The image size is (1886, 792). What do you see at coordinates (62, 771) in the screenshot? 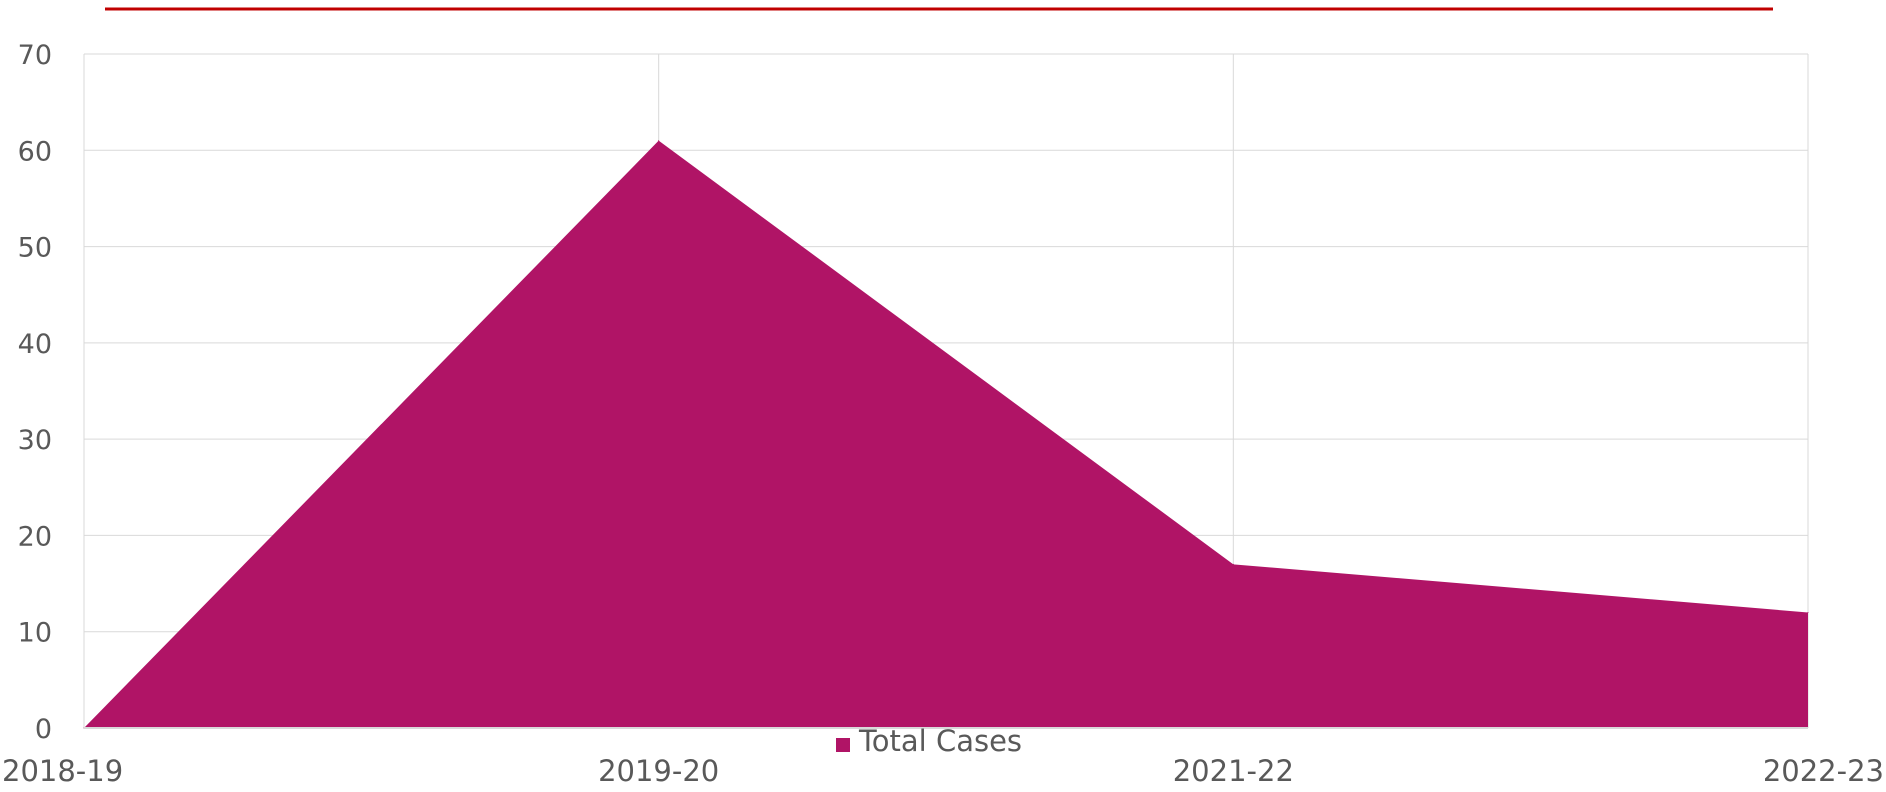
I see `x-tick-label: 2018-19` at bounding box center [62, 771].